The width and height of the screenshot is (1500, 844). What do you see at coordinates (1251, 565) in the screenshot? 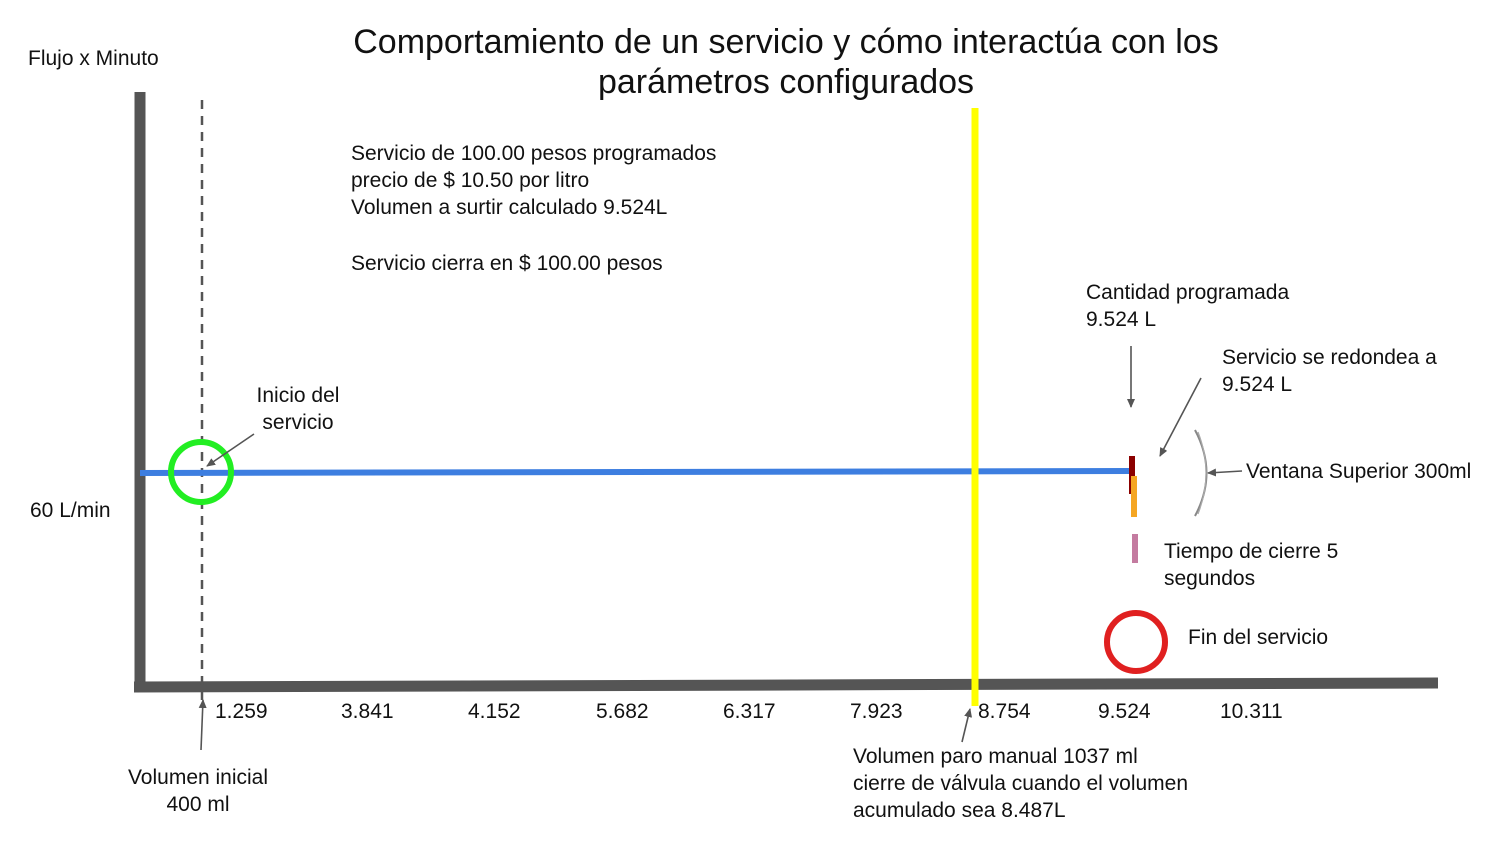
I see `tiempo-cierre-label: Tiempo de cierre 5 segundos` at bounding box center [1251, 565].